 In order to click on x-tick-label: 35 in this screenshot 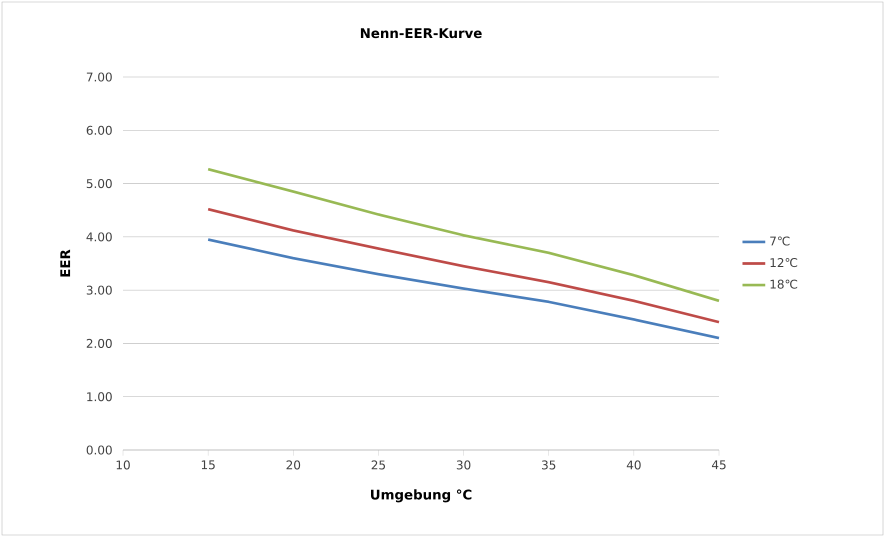, I will do `click(549, 465)`.